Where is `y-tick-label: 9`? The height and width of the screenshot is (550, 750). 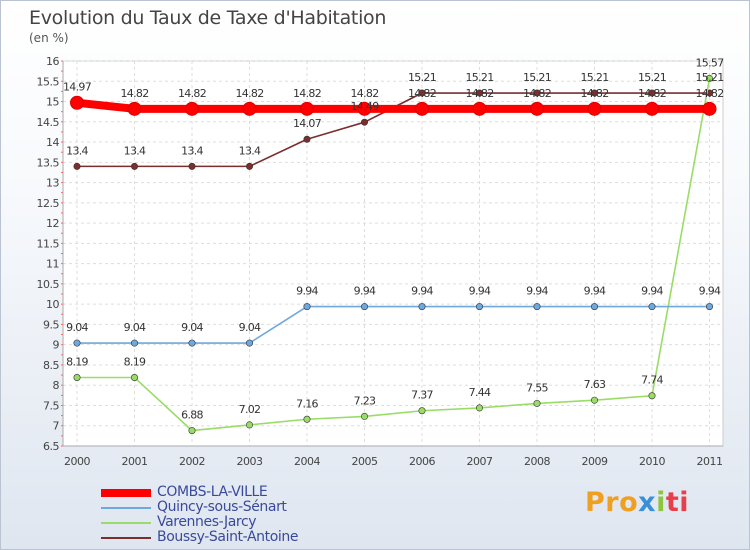 y-tick-label: 9 is located at coordinates (56, 345).